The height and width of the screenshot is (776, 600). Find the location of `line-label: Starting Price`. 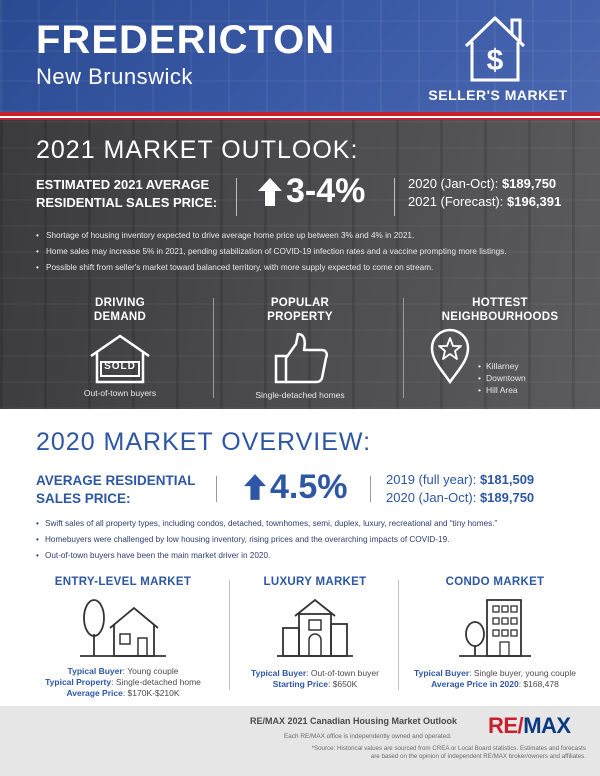

line-label: Starting Price is located at coordinates (300, 684).